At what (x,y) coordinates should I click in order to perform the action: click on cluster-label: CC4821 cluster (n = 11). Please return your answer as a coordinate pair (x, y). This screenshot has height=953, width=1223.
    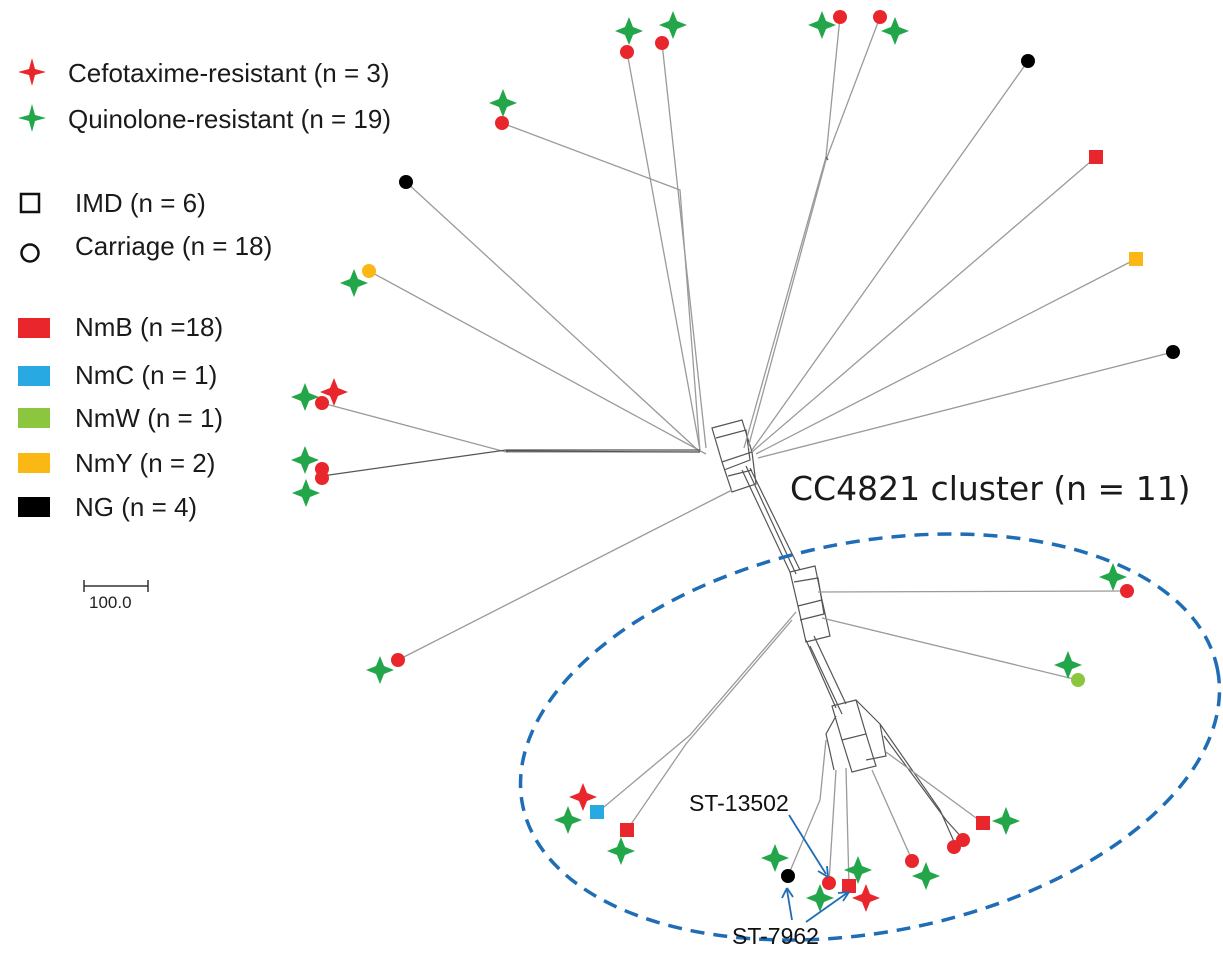
    Looking at the image, I should click on (990, 488).